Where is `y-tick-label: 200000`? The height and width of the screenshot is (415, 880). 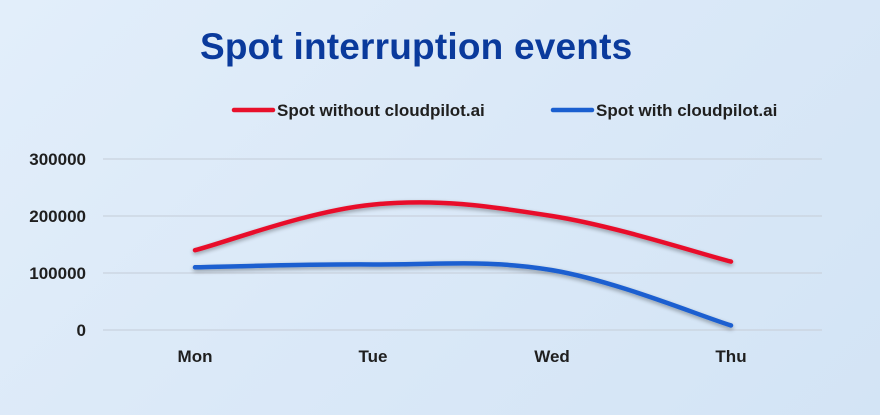 y-tick-label: 200000 is located at coordinates (57, 216).